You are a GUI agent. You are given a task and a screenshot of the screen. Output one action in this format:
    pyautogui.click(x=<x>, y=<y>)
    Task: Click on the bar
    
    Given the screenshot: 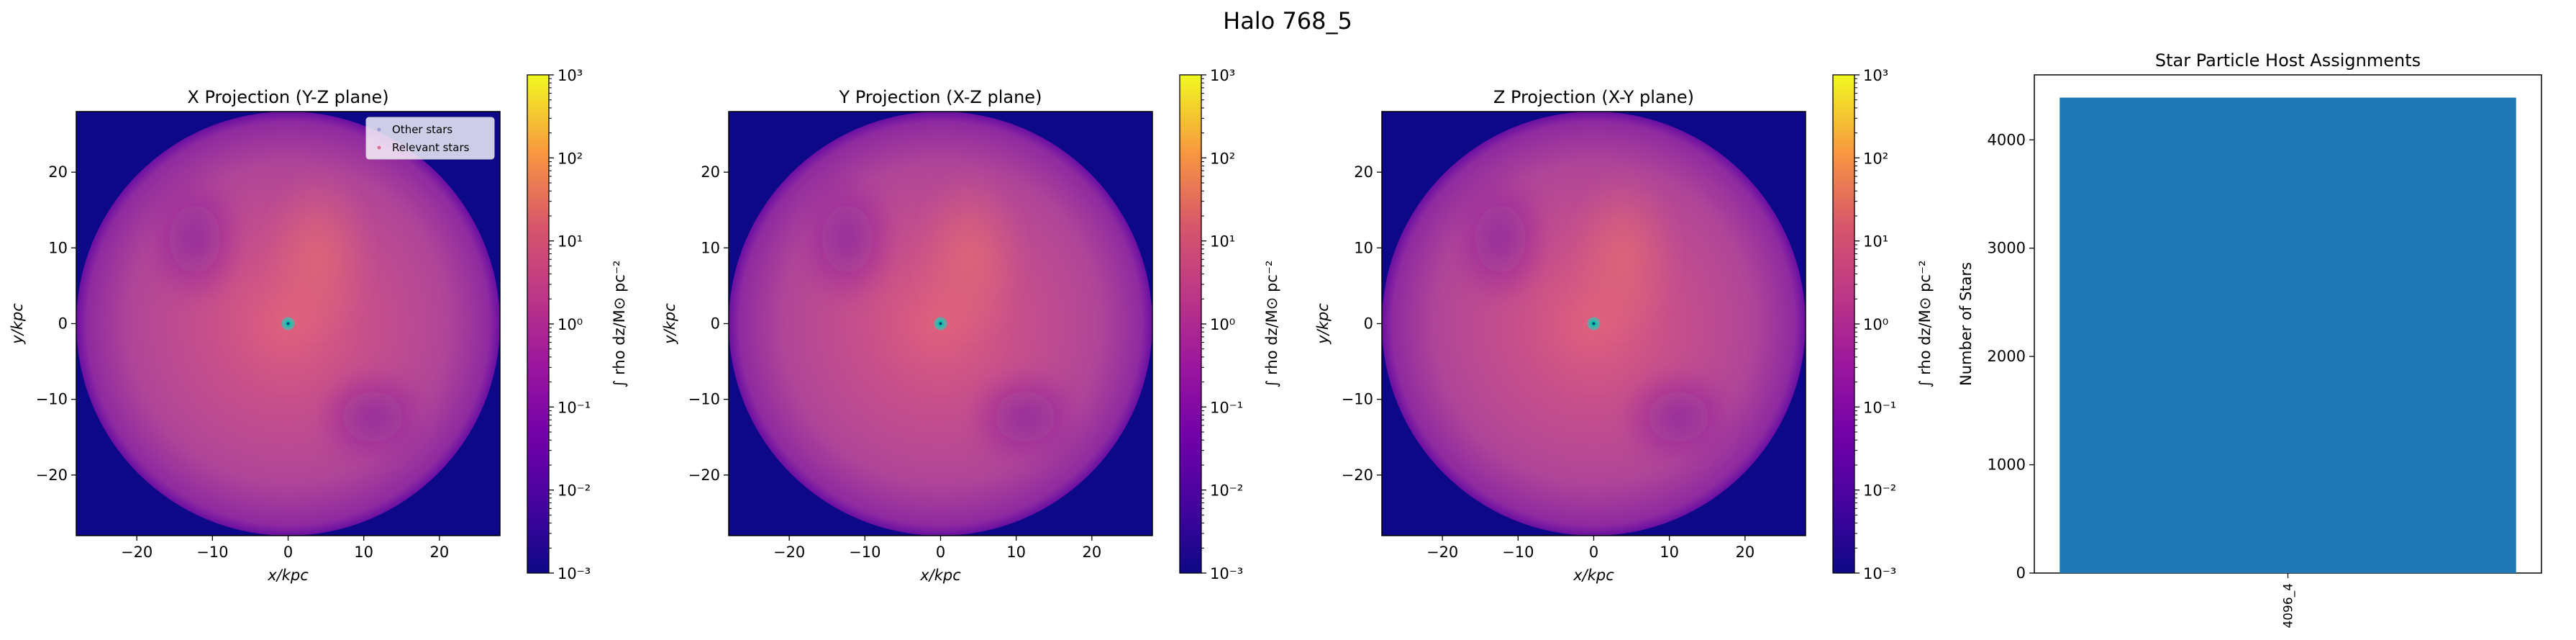 What is the action you would take?
    pyautogui.click(x=2288, y=335)
    